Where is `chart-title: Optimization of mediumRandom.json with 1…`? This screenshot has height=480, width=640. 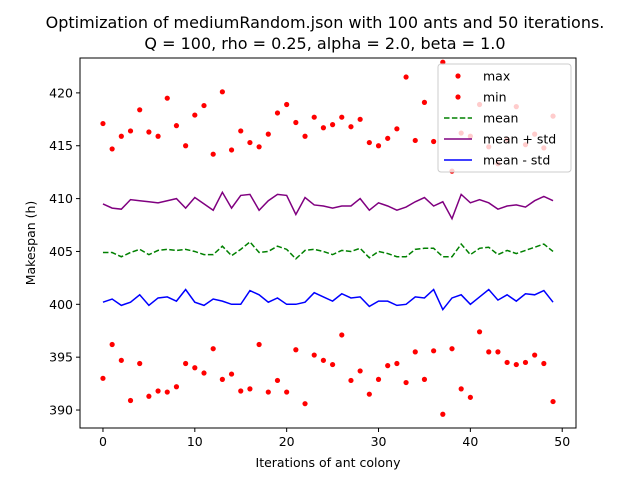
chart-title: Optimization of mediumRandom.json with 1… is located at coordinates (325, 22).